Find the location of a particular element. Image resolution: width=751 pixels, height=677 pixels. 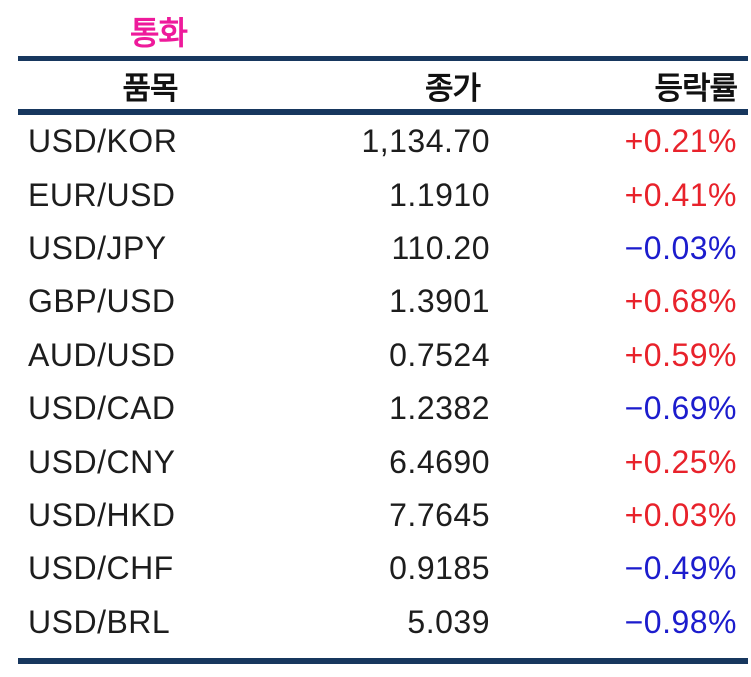

close-cell: 1.3901 is located at coordinates (439, 301).